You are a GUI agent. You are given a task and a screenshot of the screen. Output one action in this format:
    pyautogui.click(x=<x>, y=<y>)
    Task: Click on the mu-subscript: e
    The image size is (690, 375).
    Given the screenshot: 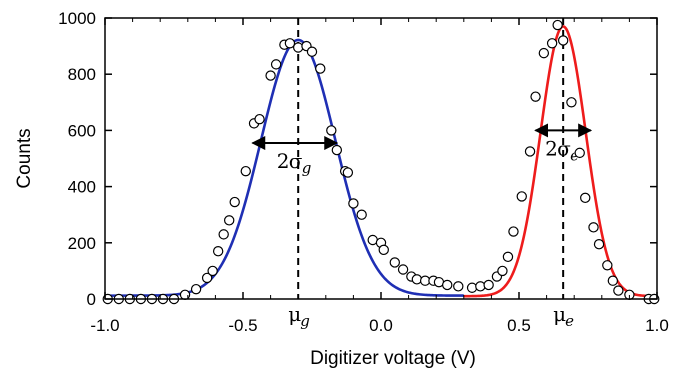 What is the action you would take?
    pyautogui.click(x=569, y=321)
    